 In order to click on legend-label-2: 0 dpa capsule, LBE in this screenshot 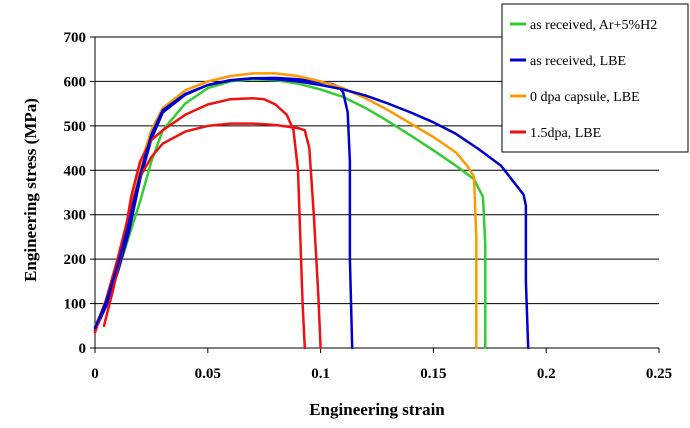, I will do `click(585, 97)`.